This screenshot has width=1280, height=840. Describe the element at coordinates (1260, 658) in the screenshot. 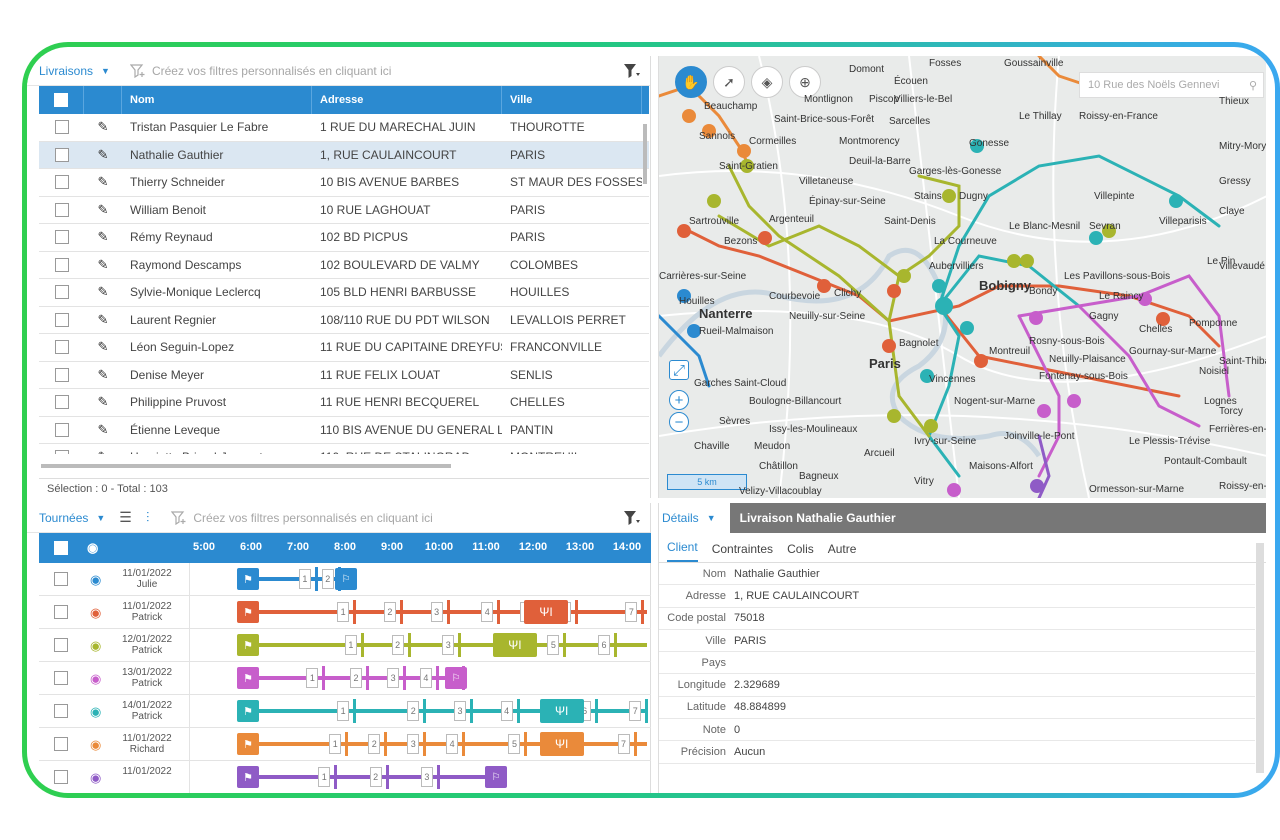

I see `details-scrollbar` at that location.